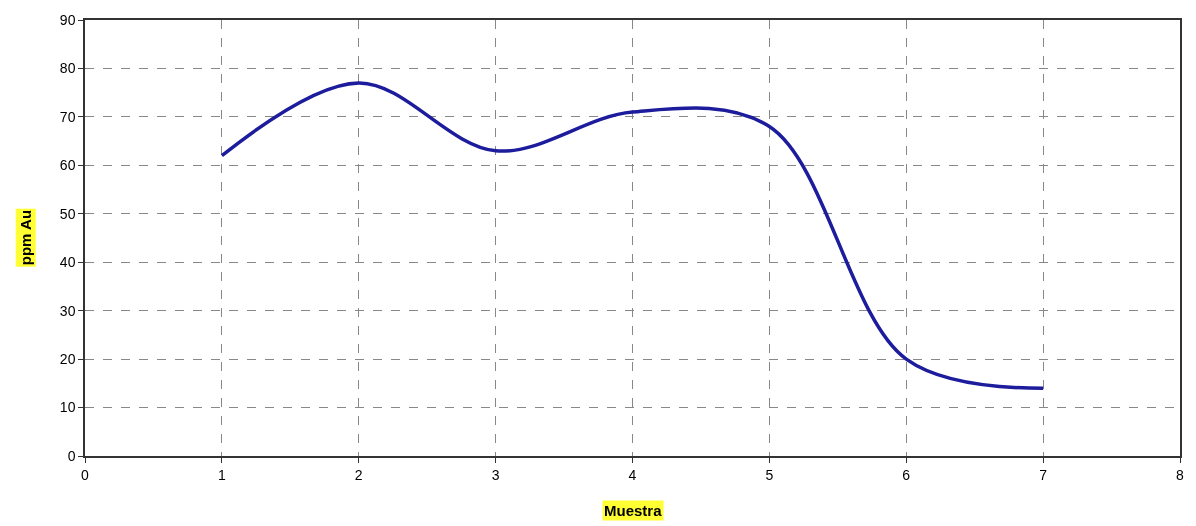  What do you see at coordinates (67, 407) in the screenshot?
I see `y-tick-label: 10` at bounding box center [67, 407].